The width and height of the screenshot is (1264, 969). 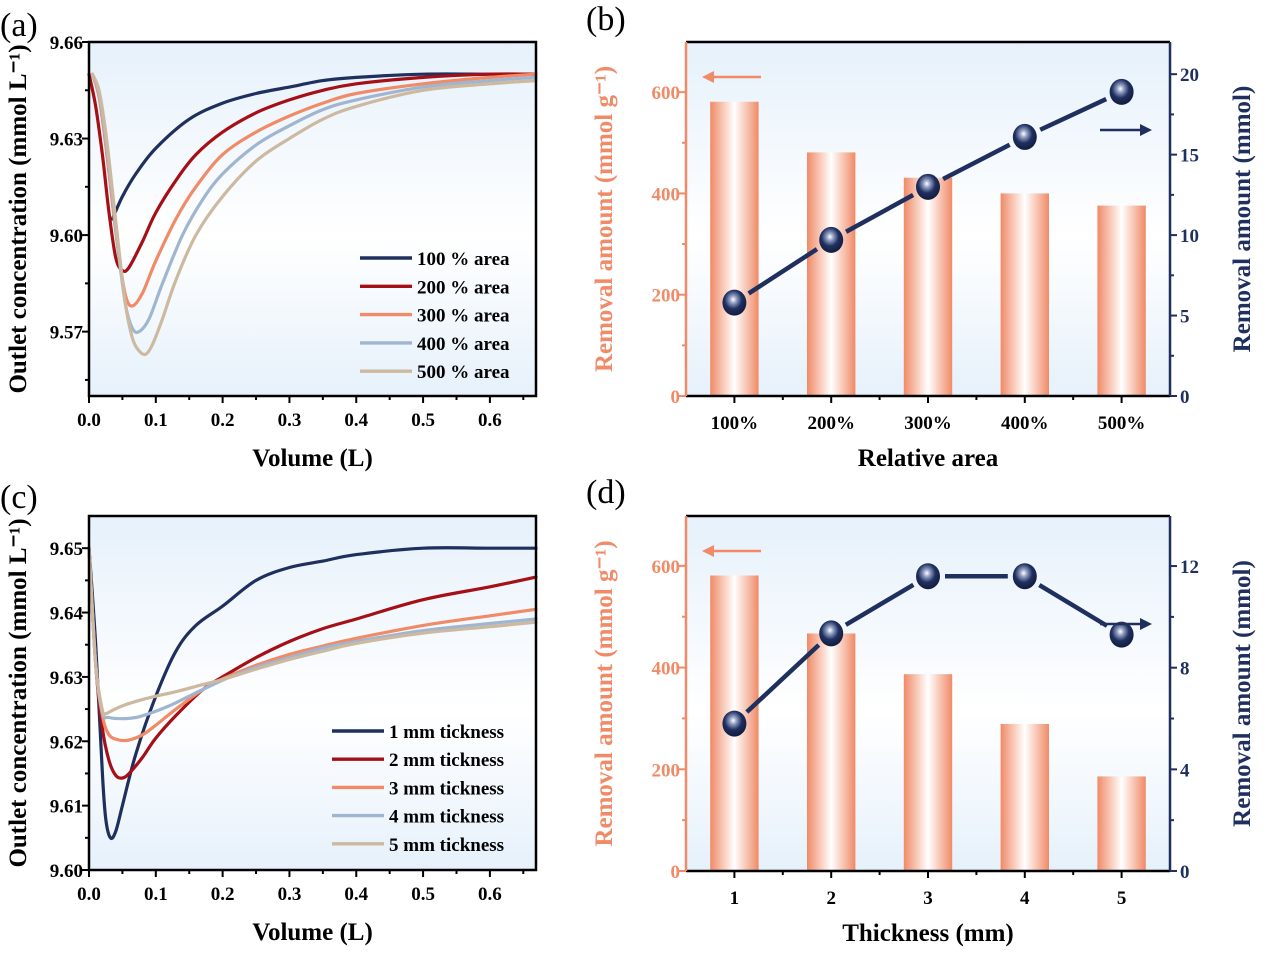 I want to click on x-tick-label: 200%, so click(x=831, y=423).